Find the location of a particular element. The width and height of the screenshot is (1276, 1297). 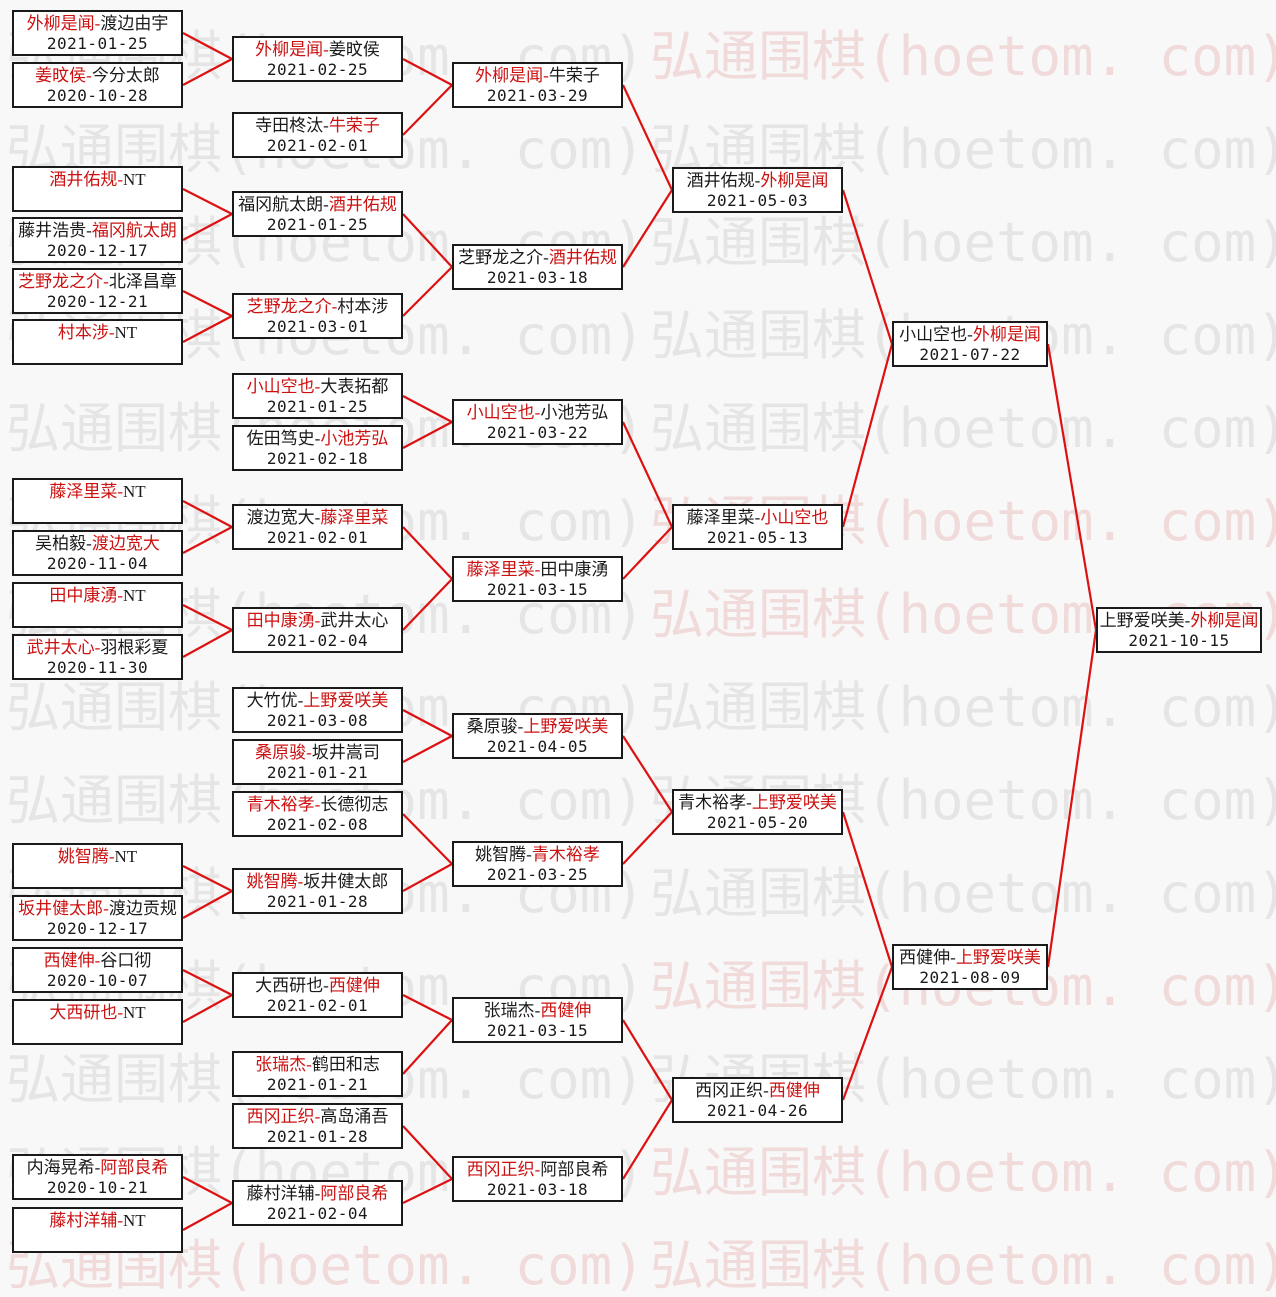

player-name: 姚智腾 is located at coordinates (501, 854).